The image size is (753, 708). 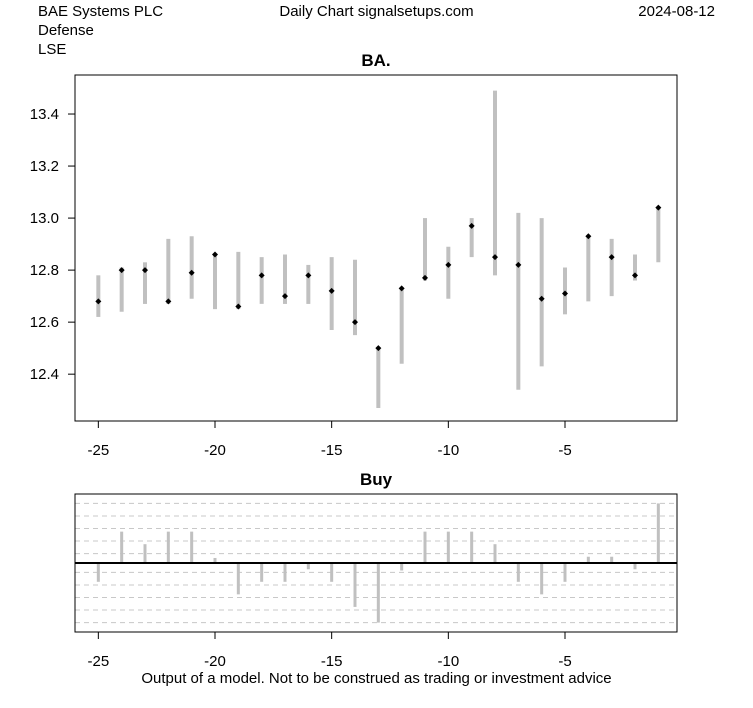 What do you see at coordinates (44, 374) in the screenshot?
I see `price-y-tick-label-0: 12.4` at bounding box center [44, 374].